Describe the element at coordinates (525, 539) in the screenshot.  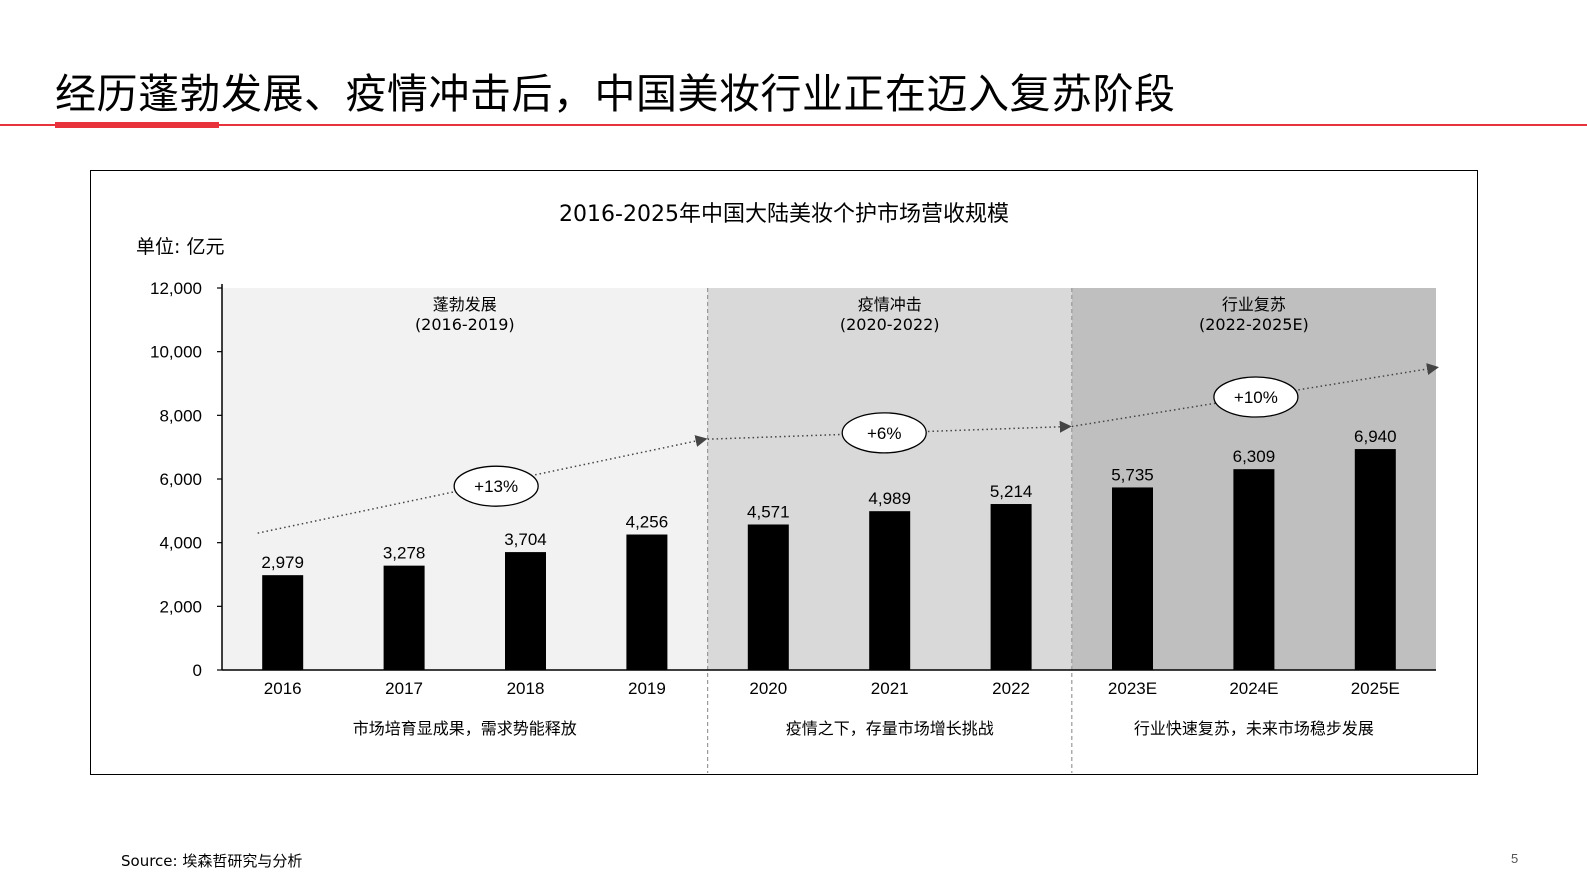
I see `bar-value-label: 3,704` at that location.